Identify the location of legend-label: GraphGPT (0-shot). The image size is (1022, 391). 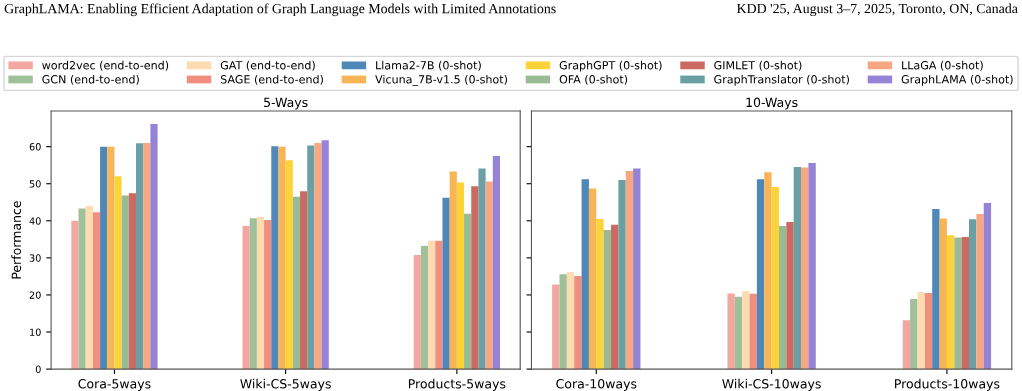
(610, 66).